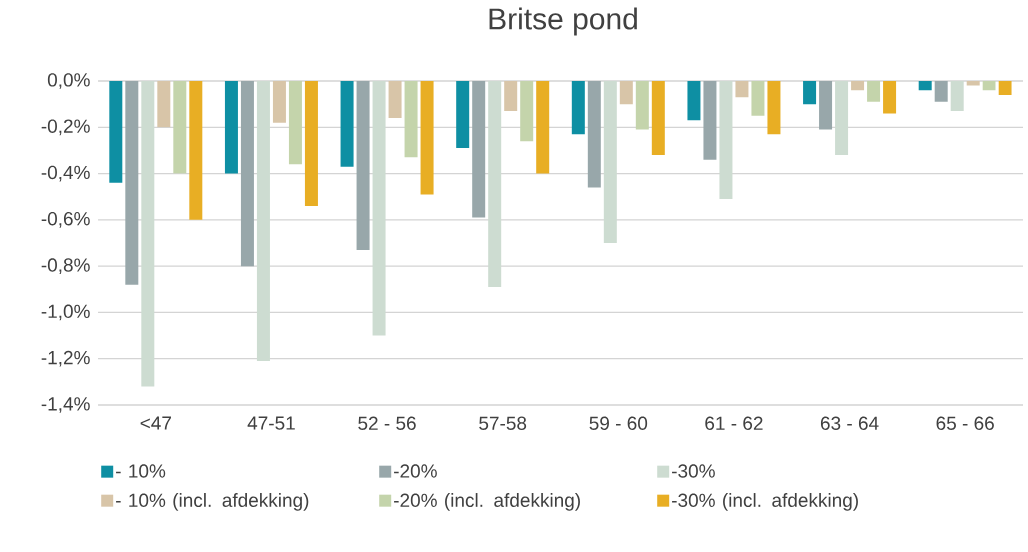 This screenshot has height=552, width=1028. What do you see at coordinates (65, 312) in the screenshot?
I see `y-tick-label: -1,0%` at bounding box center [65, 312].